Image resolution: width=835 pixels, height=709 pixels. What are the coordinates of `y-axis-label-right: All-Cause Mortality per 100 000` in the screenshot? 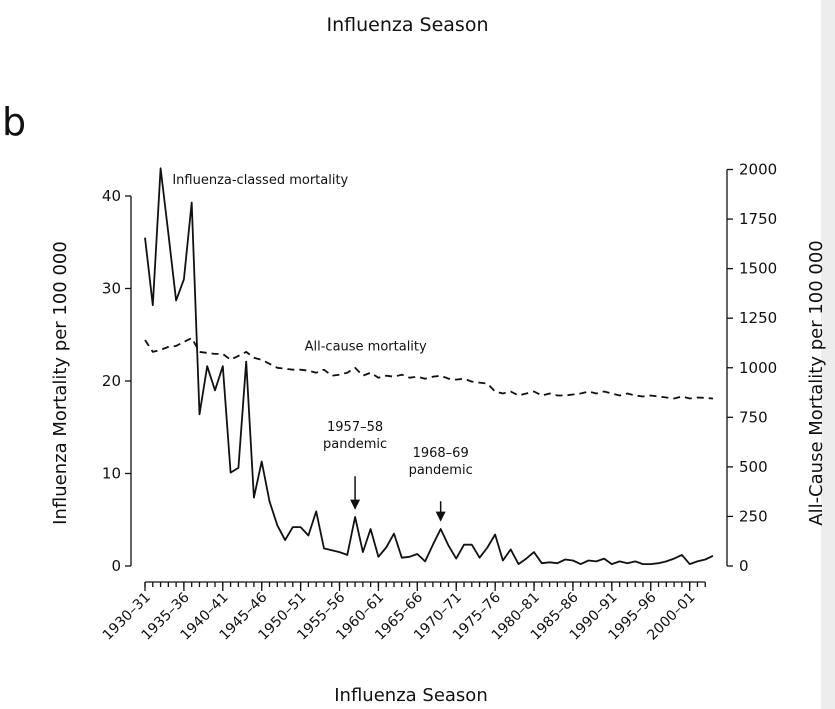 It's located at (816, 383).